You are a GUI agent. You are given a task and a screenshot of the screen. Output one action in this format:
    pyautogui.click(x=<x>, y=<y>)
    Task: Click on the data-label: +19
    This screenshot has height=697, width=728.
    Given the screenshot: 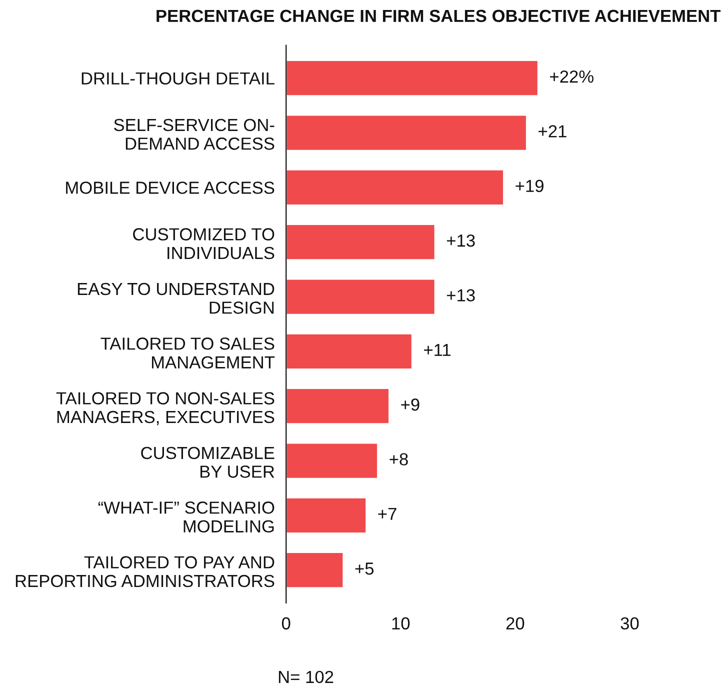 What is the action you would take?
    pyautogui.click(x=530, y=186)
    